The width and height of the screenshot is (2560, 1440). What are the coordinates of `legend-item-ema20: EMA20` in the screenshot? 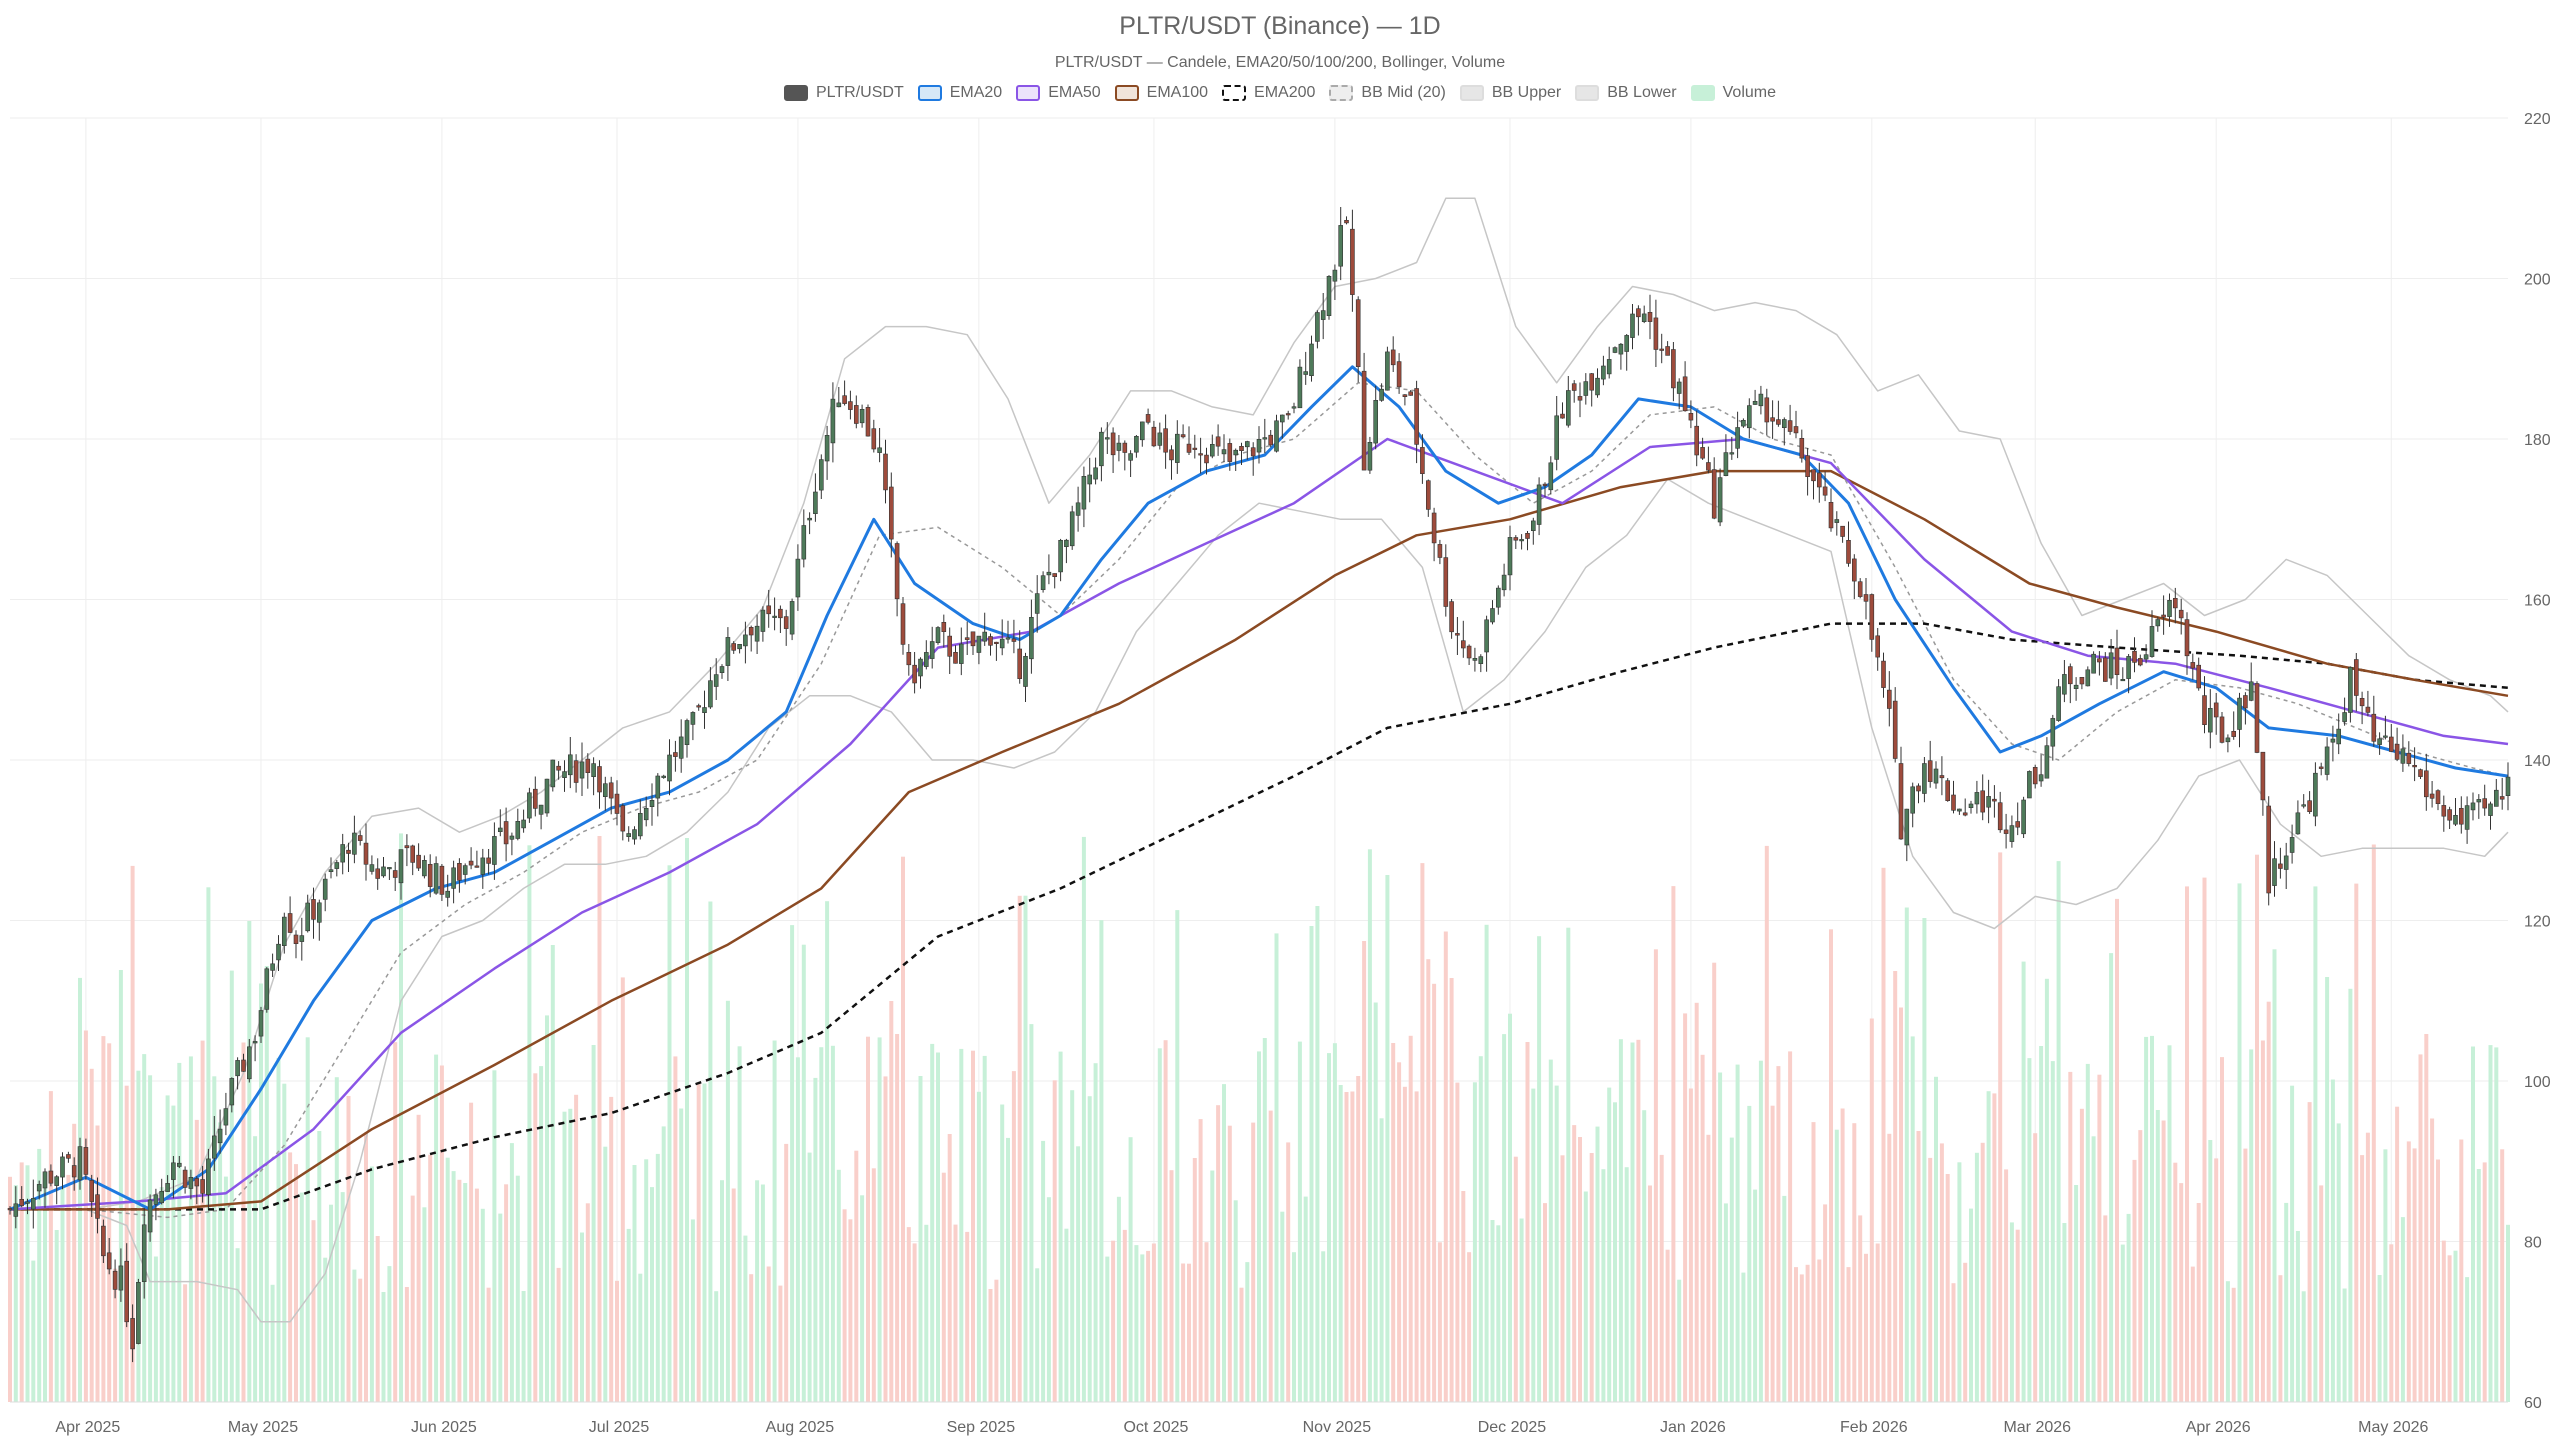 It's located at (959, 93).